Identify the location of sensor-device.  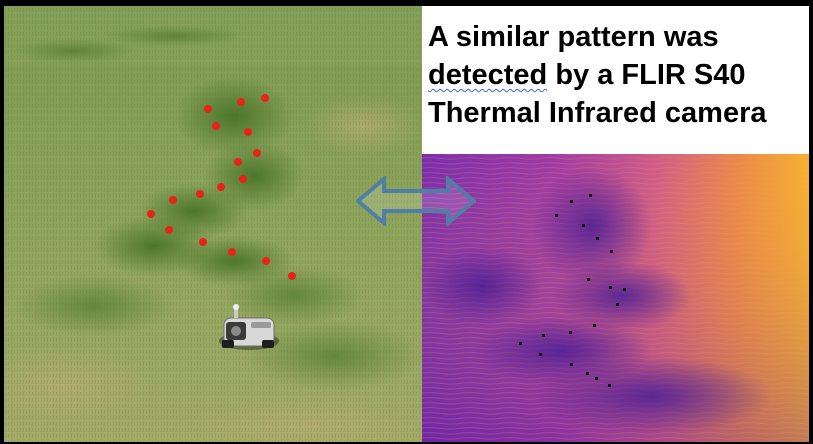
(249, 327).